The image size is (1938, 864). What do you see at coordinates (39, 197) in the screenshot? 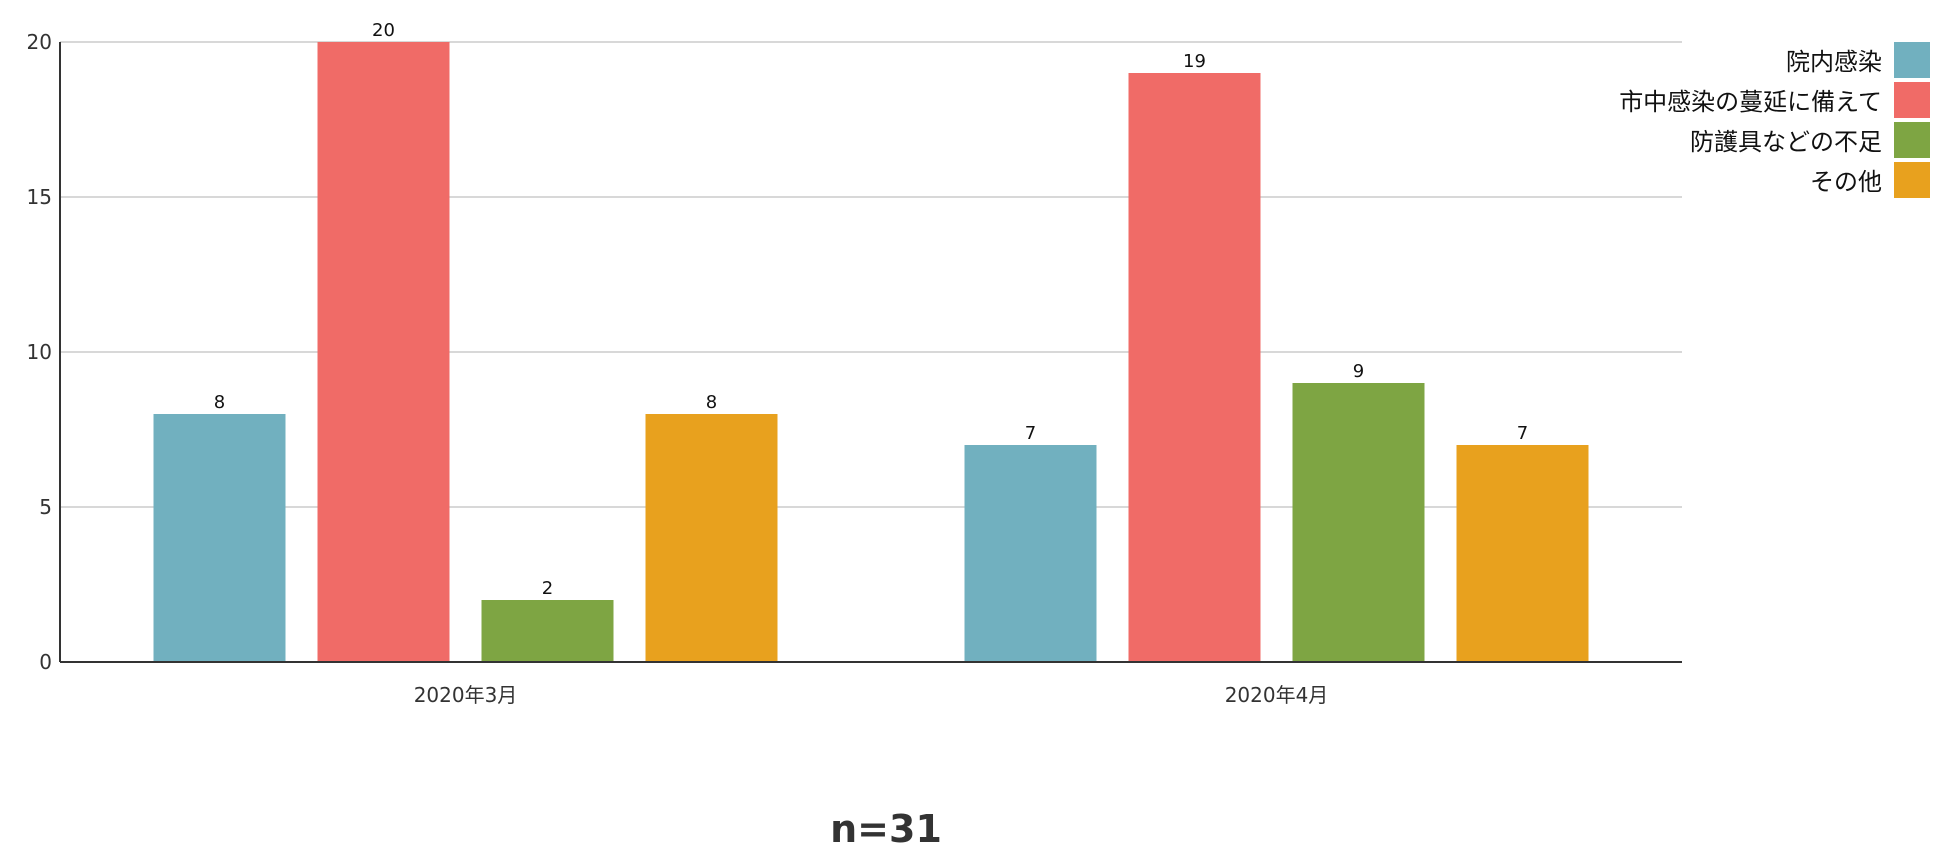
I see `y-tick-label: 15` at bounding box center [39, 197].